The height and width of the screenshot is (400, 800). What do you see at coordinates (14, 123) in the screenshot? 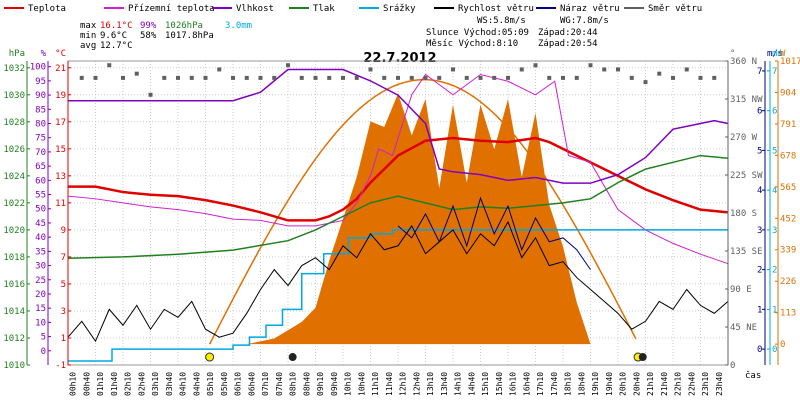
I see `axis-hpa-label-9: 1028` at bounding box center [14, 123].